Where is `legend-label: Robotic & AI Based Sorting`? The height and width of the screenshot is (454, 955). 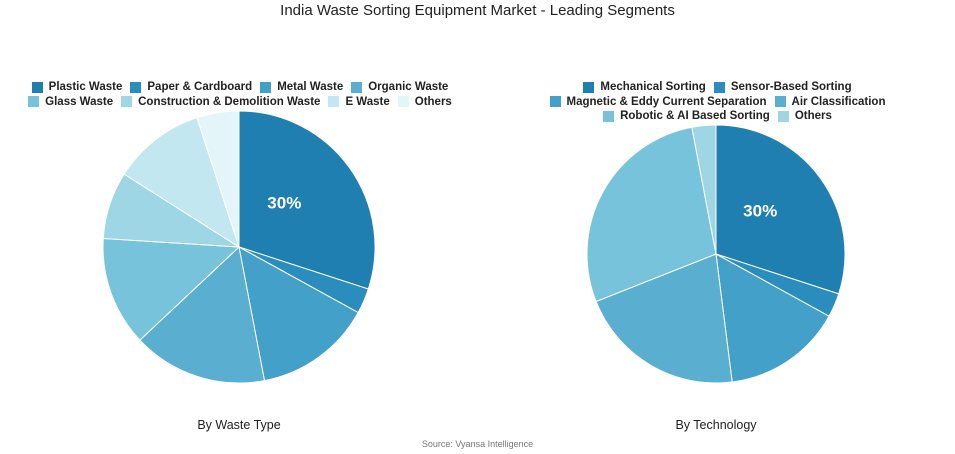
legend-label: Robotic & AI Based Sorting is located at coordinates (695, 116).